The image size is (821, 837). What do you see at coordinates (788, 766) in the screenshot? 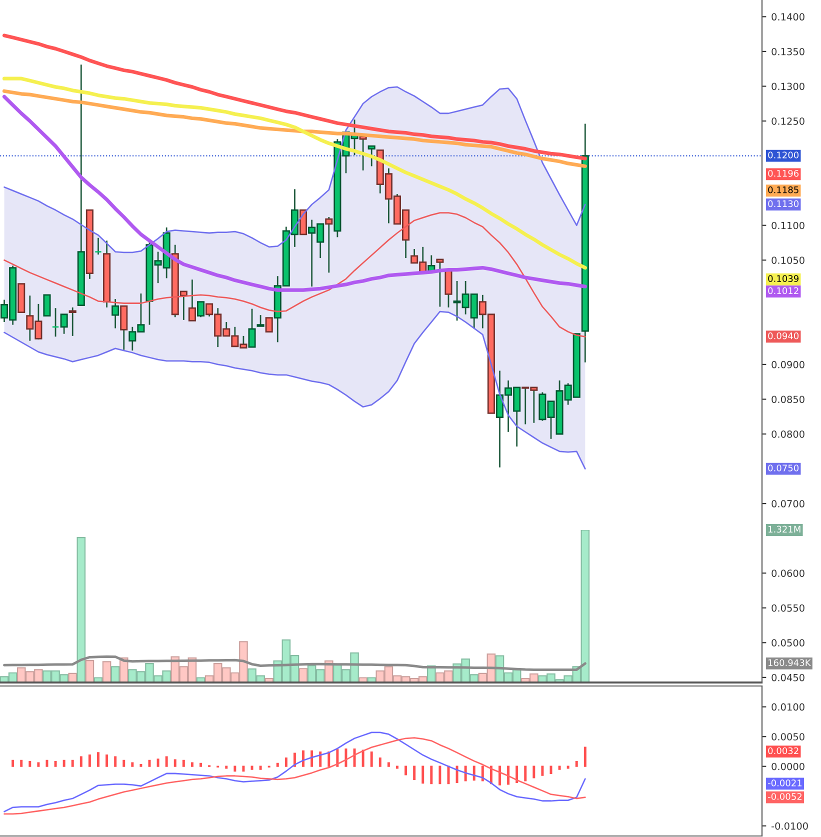
I see `y-tick-label: 0.0000` at bounding box center [788, 766].